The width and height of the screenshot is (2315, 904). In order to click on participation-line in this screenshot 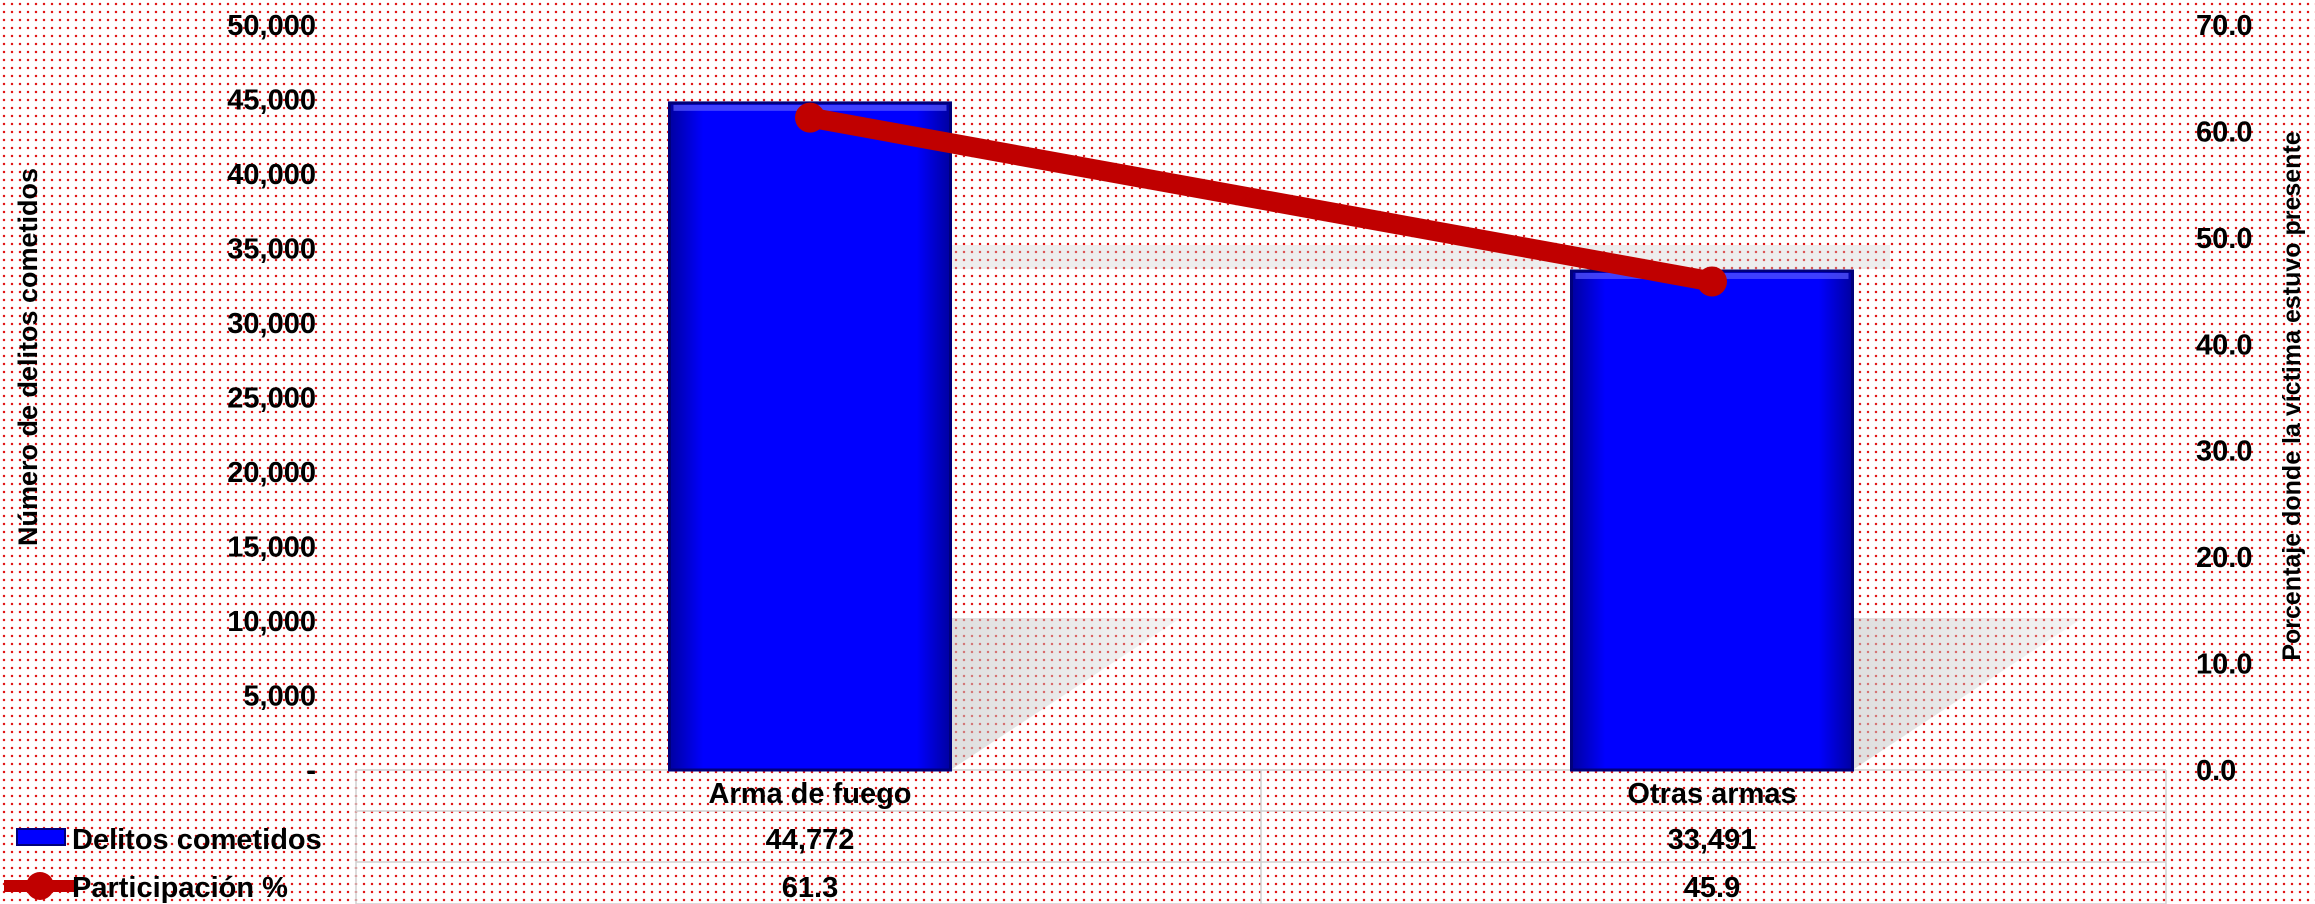, I will do `click(1261, 199)`.